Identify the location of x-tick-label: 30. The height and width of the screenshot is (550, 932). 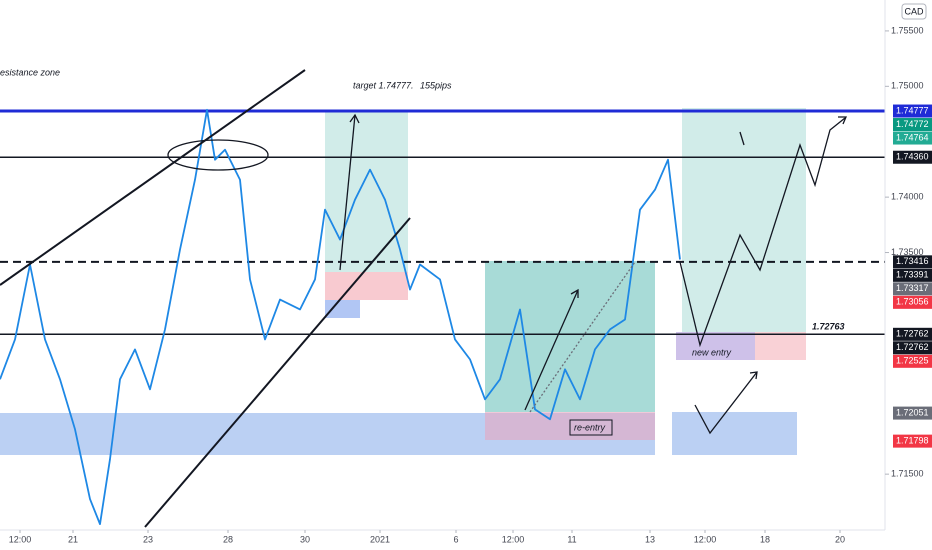
(305, 539).